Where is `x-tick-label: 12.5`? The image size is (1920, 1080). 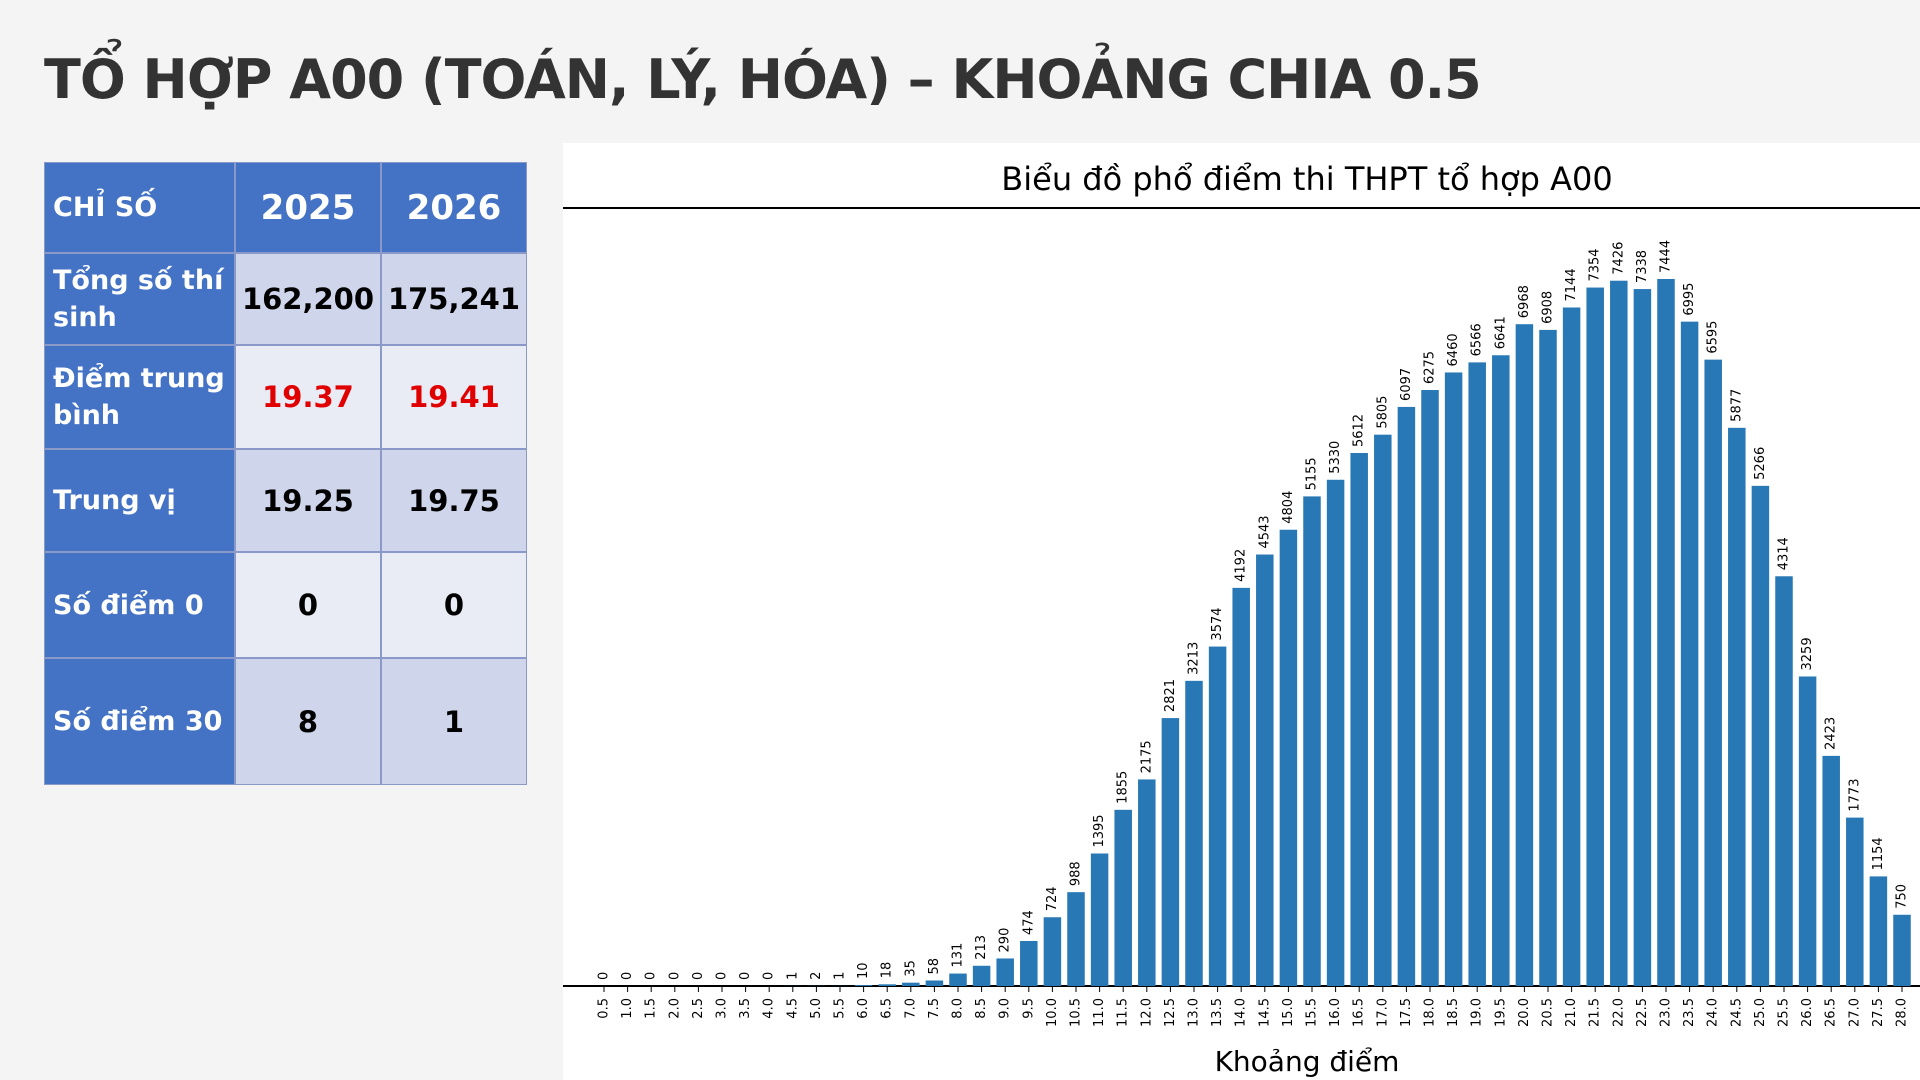
x-tick-label: 12.5 is located at coordinates (1170, 1012).